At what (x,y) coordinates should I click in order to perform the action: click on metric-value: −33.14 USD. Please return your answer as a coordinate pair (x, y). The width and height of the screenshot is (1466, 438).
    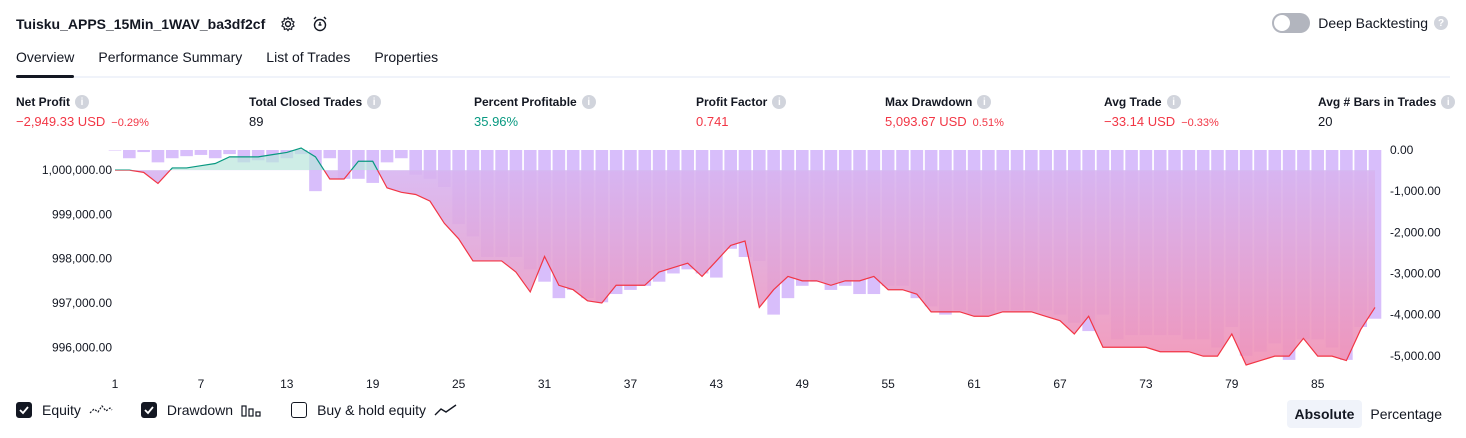
    Looking at the image, I should click on (1140, 121).